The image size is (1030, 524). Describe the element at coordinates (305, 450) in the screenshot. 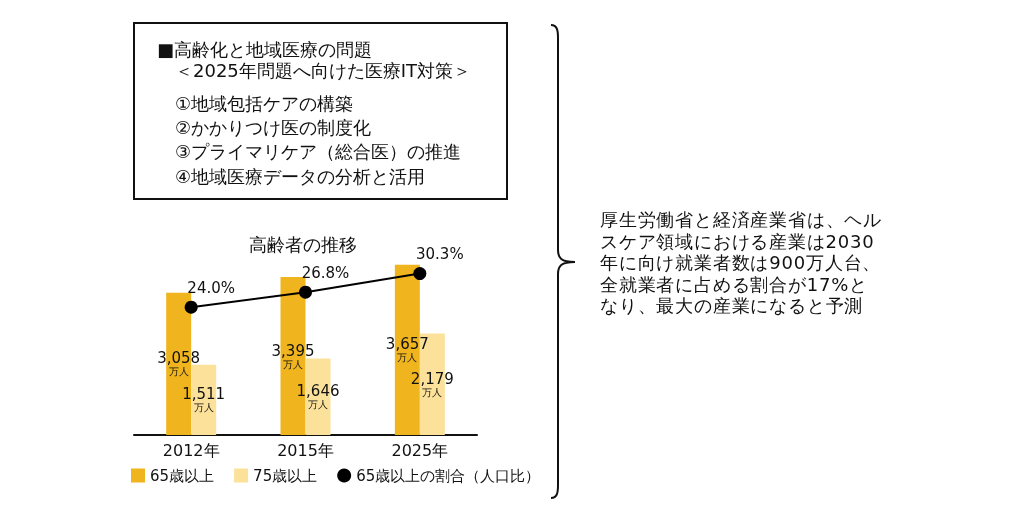

I see `x-tick-label: 2015年` at that location.